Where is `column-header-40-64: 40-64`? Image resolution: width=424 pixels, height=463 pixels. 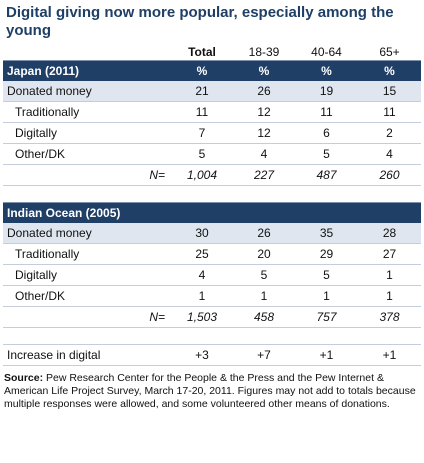
column-header-40-64: 40-64 is located at coordinates (326, 52).